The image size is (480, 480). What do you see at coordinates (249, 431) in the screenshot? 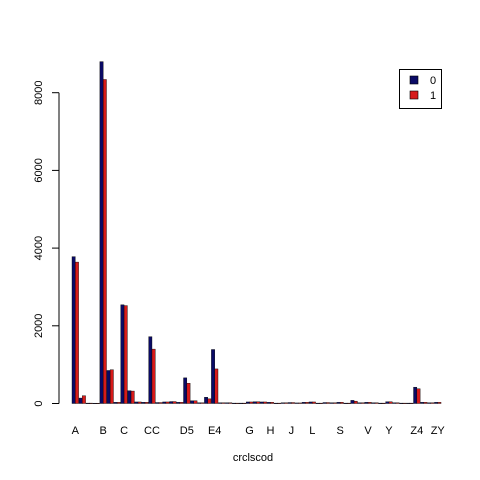
I see `x-tick-label: G` at bounding box center [249, 431].